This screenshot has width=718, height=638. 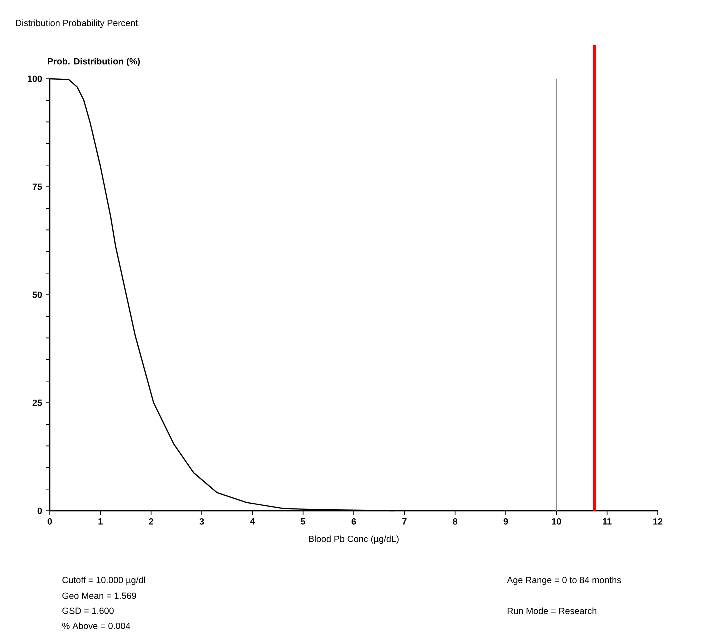 What do you see at coordinates (35, 79) in the screenshot?
I see `y-tick-label: 100` at bounding box center [35, 79].